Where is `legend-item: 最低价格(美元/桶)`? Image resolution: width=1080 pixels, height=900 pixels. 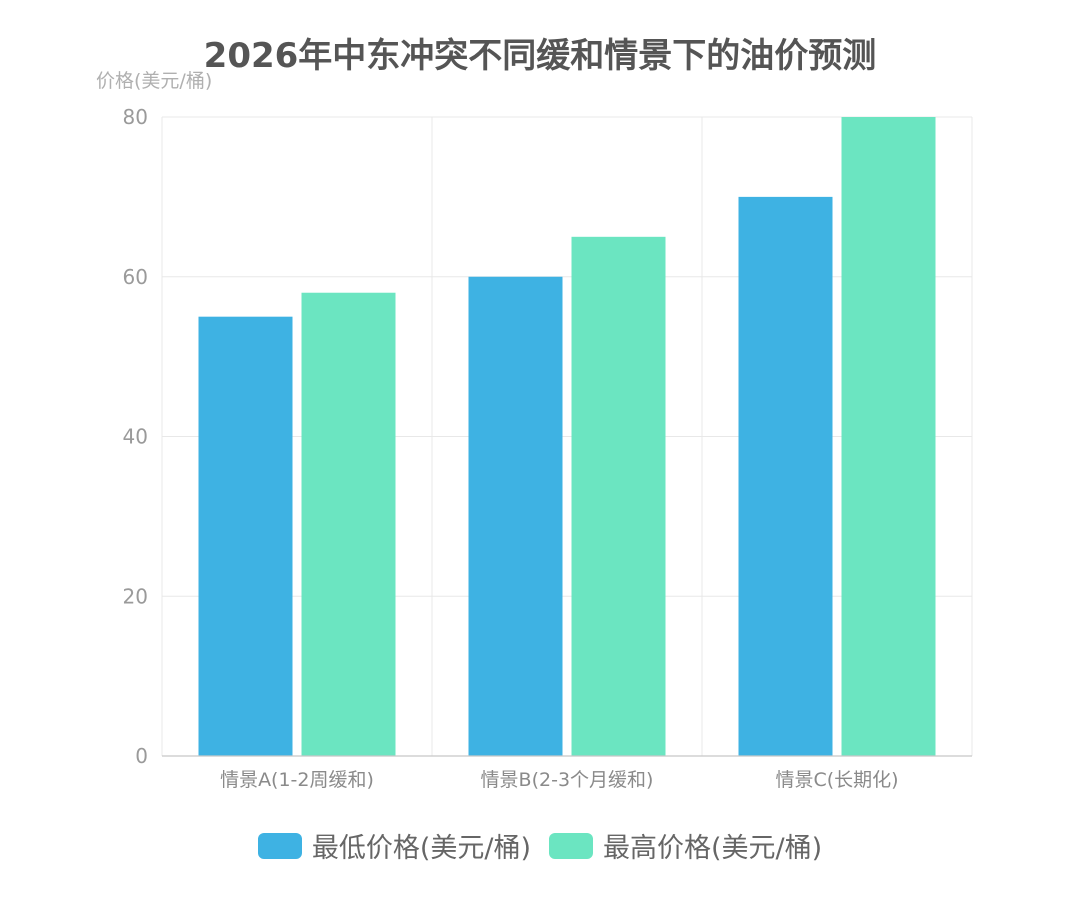
legend-item: 最低价格(美元/桶) is located at coordinates (394, 845).